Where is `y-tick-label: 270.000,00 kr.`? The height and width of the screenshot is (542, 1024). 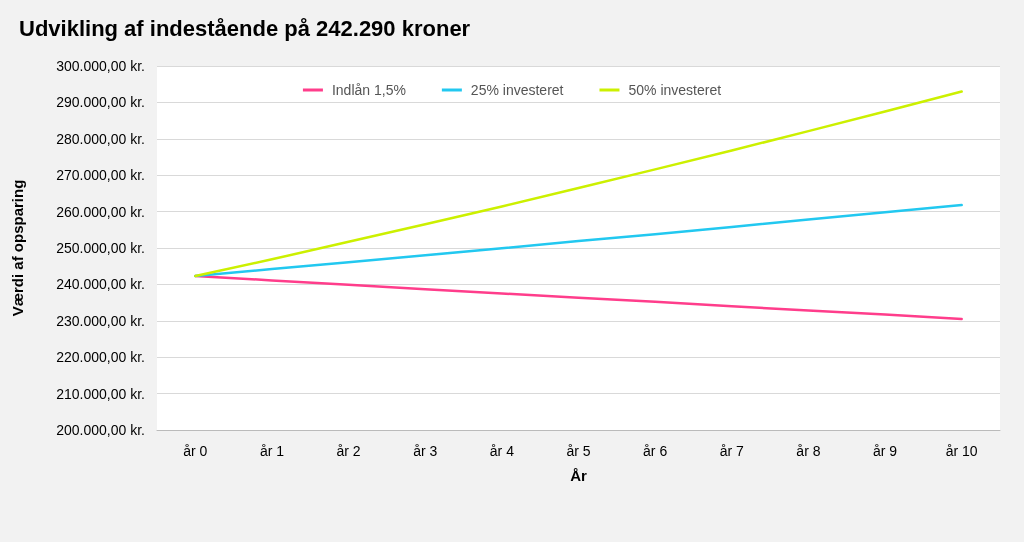
y-tick-label: 270.000,00 kr. is located at coordinates (100, 175).